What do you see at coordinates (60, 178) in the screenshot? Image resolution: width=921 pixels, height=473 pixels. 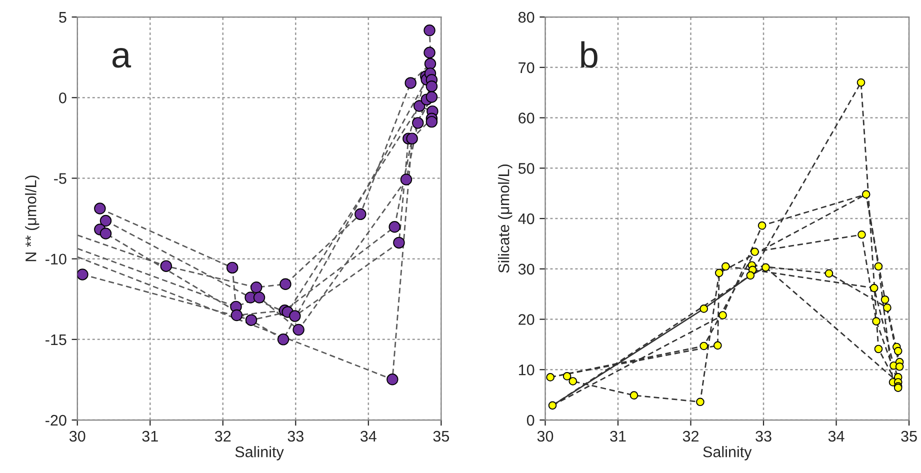 I see `y-tick-label: -5` at bounding box center [60, 178].